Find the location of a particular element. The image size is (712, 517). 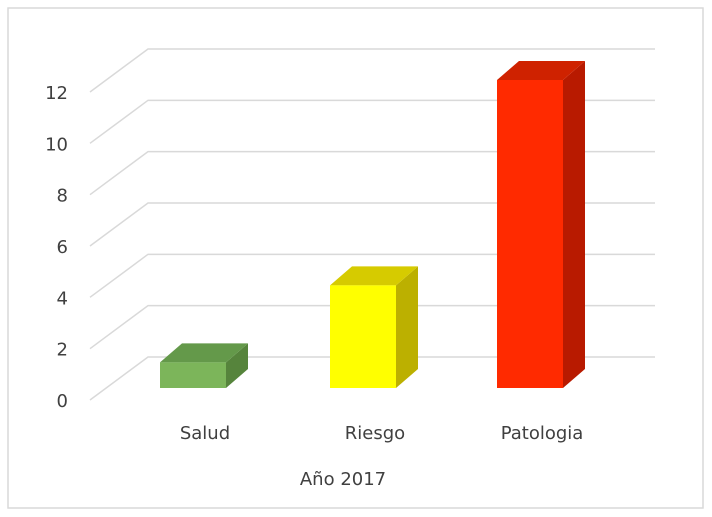

y-tick-label: 10 is located at coordinates (56, 144).